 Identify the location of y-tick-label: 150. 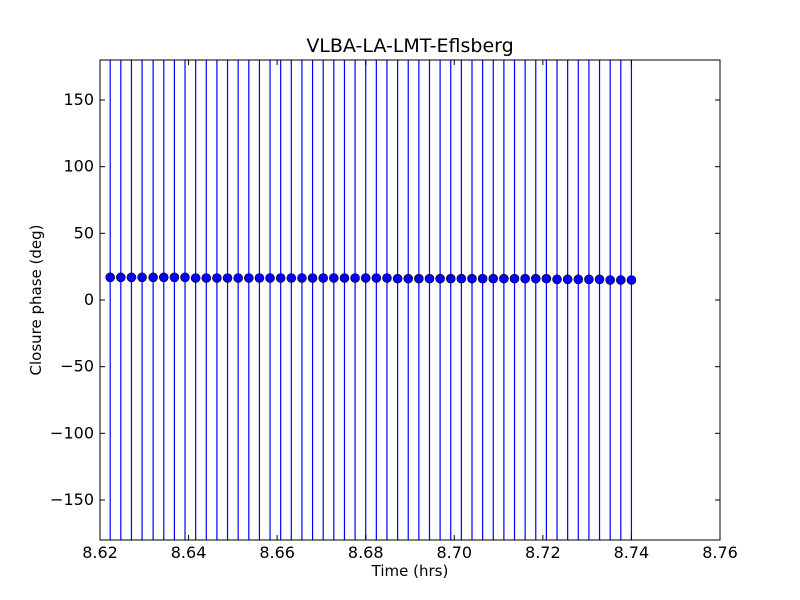
(78, 99).